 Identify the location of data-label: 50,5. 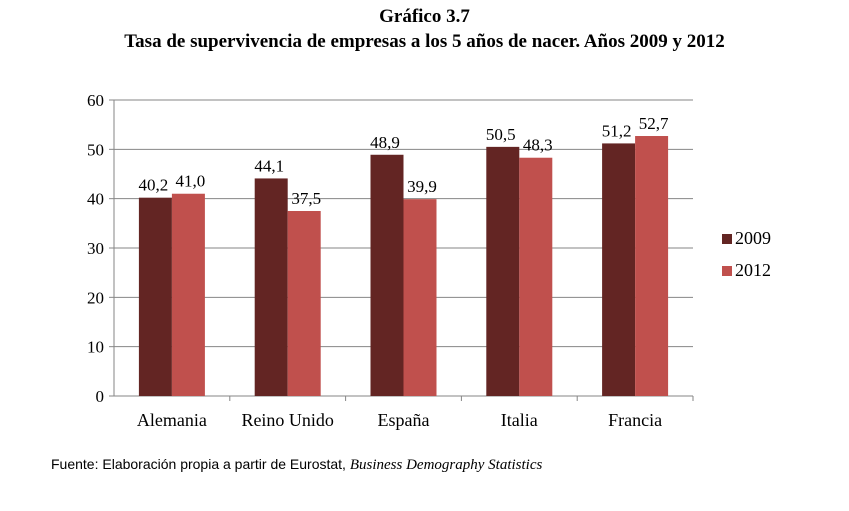
(501, 134).